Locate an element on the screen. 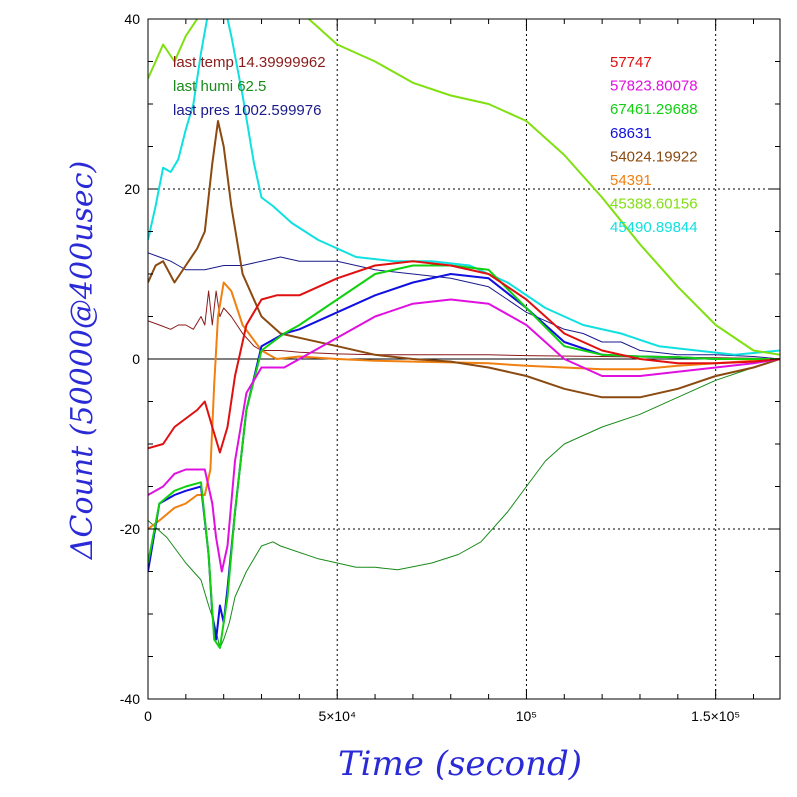 The height and width of the screenshot is (797, 797). annotation-text: last pres 1002.599976 is located at coordinates (247, 110).